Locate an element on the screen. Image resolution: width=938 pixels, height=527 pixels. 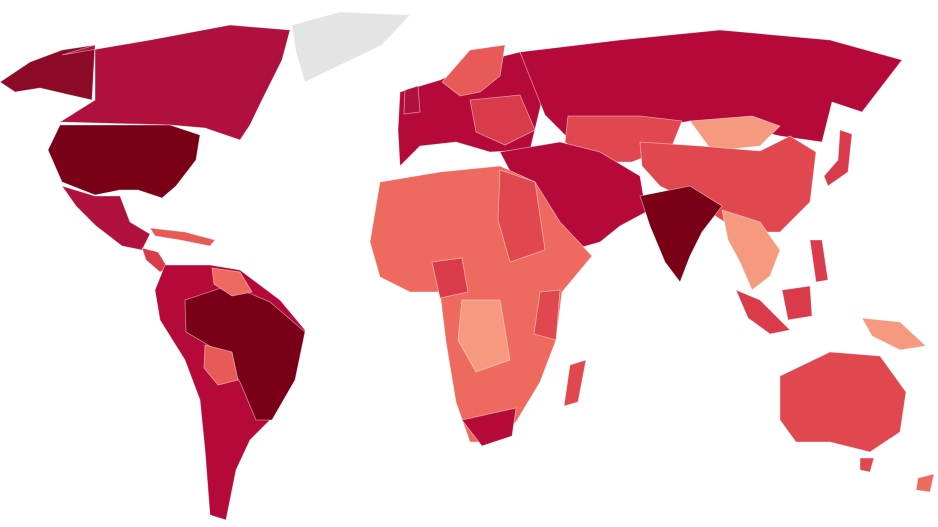
east-africa is located at coordinates (547, 315).